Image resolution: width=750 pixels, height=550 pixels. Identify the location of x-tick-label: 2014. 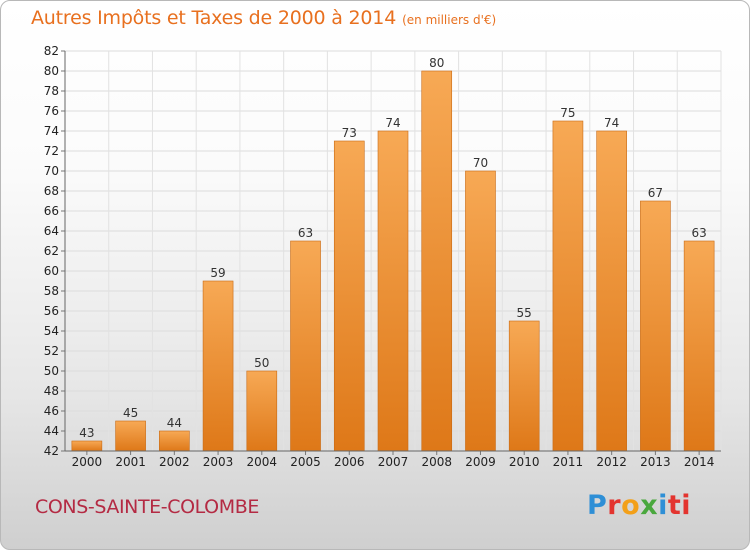
(699, 462).